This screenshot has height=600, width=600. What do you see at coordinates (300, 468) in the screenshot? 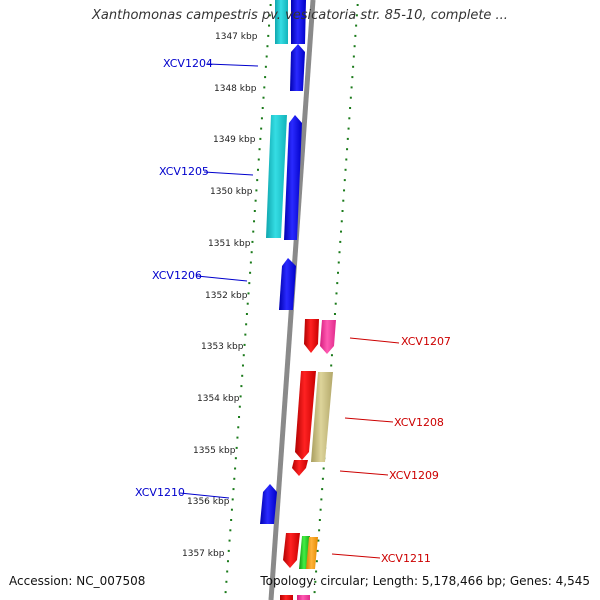
I see `gene-xcv1209` at bounding box center [300, 468].